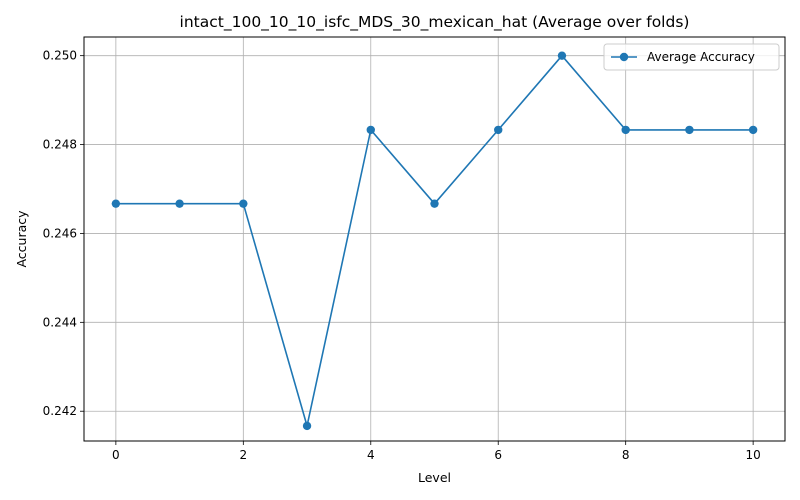 Image resolution: width=800 pixels, height=500 pixels. What do you see at coordinates (60, 145) in the screenshot?
I see `y-tick-label: 0.248` at bounding box center [60, 145].